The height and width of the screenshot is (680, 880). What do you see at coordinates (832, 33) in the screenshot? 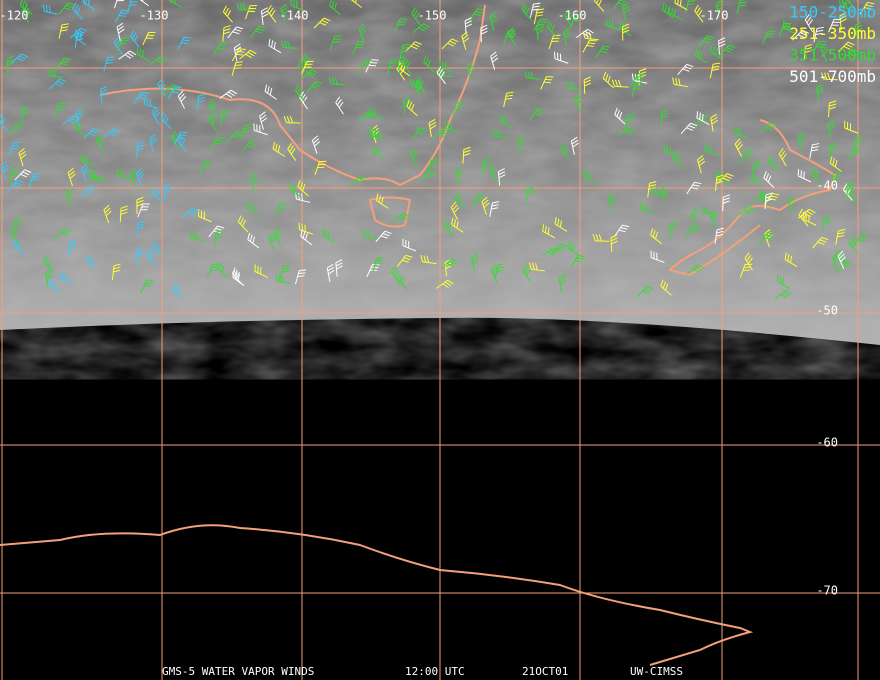
I see `legend-entry: 251-350mb` at bounding box center [832, 33].